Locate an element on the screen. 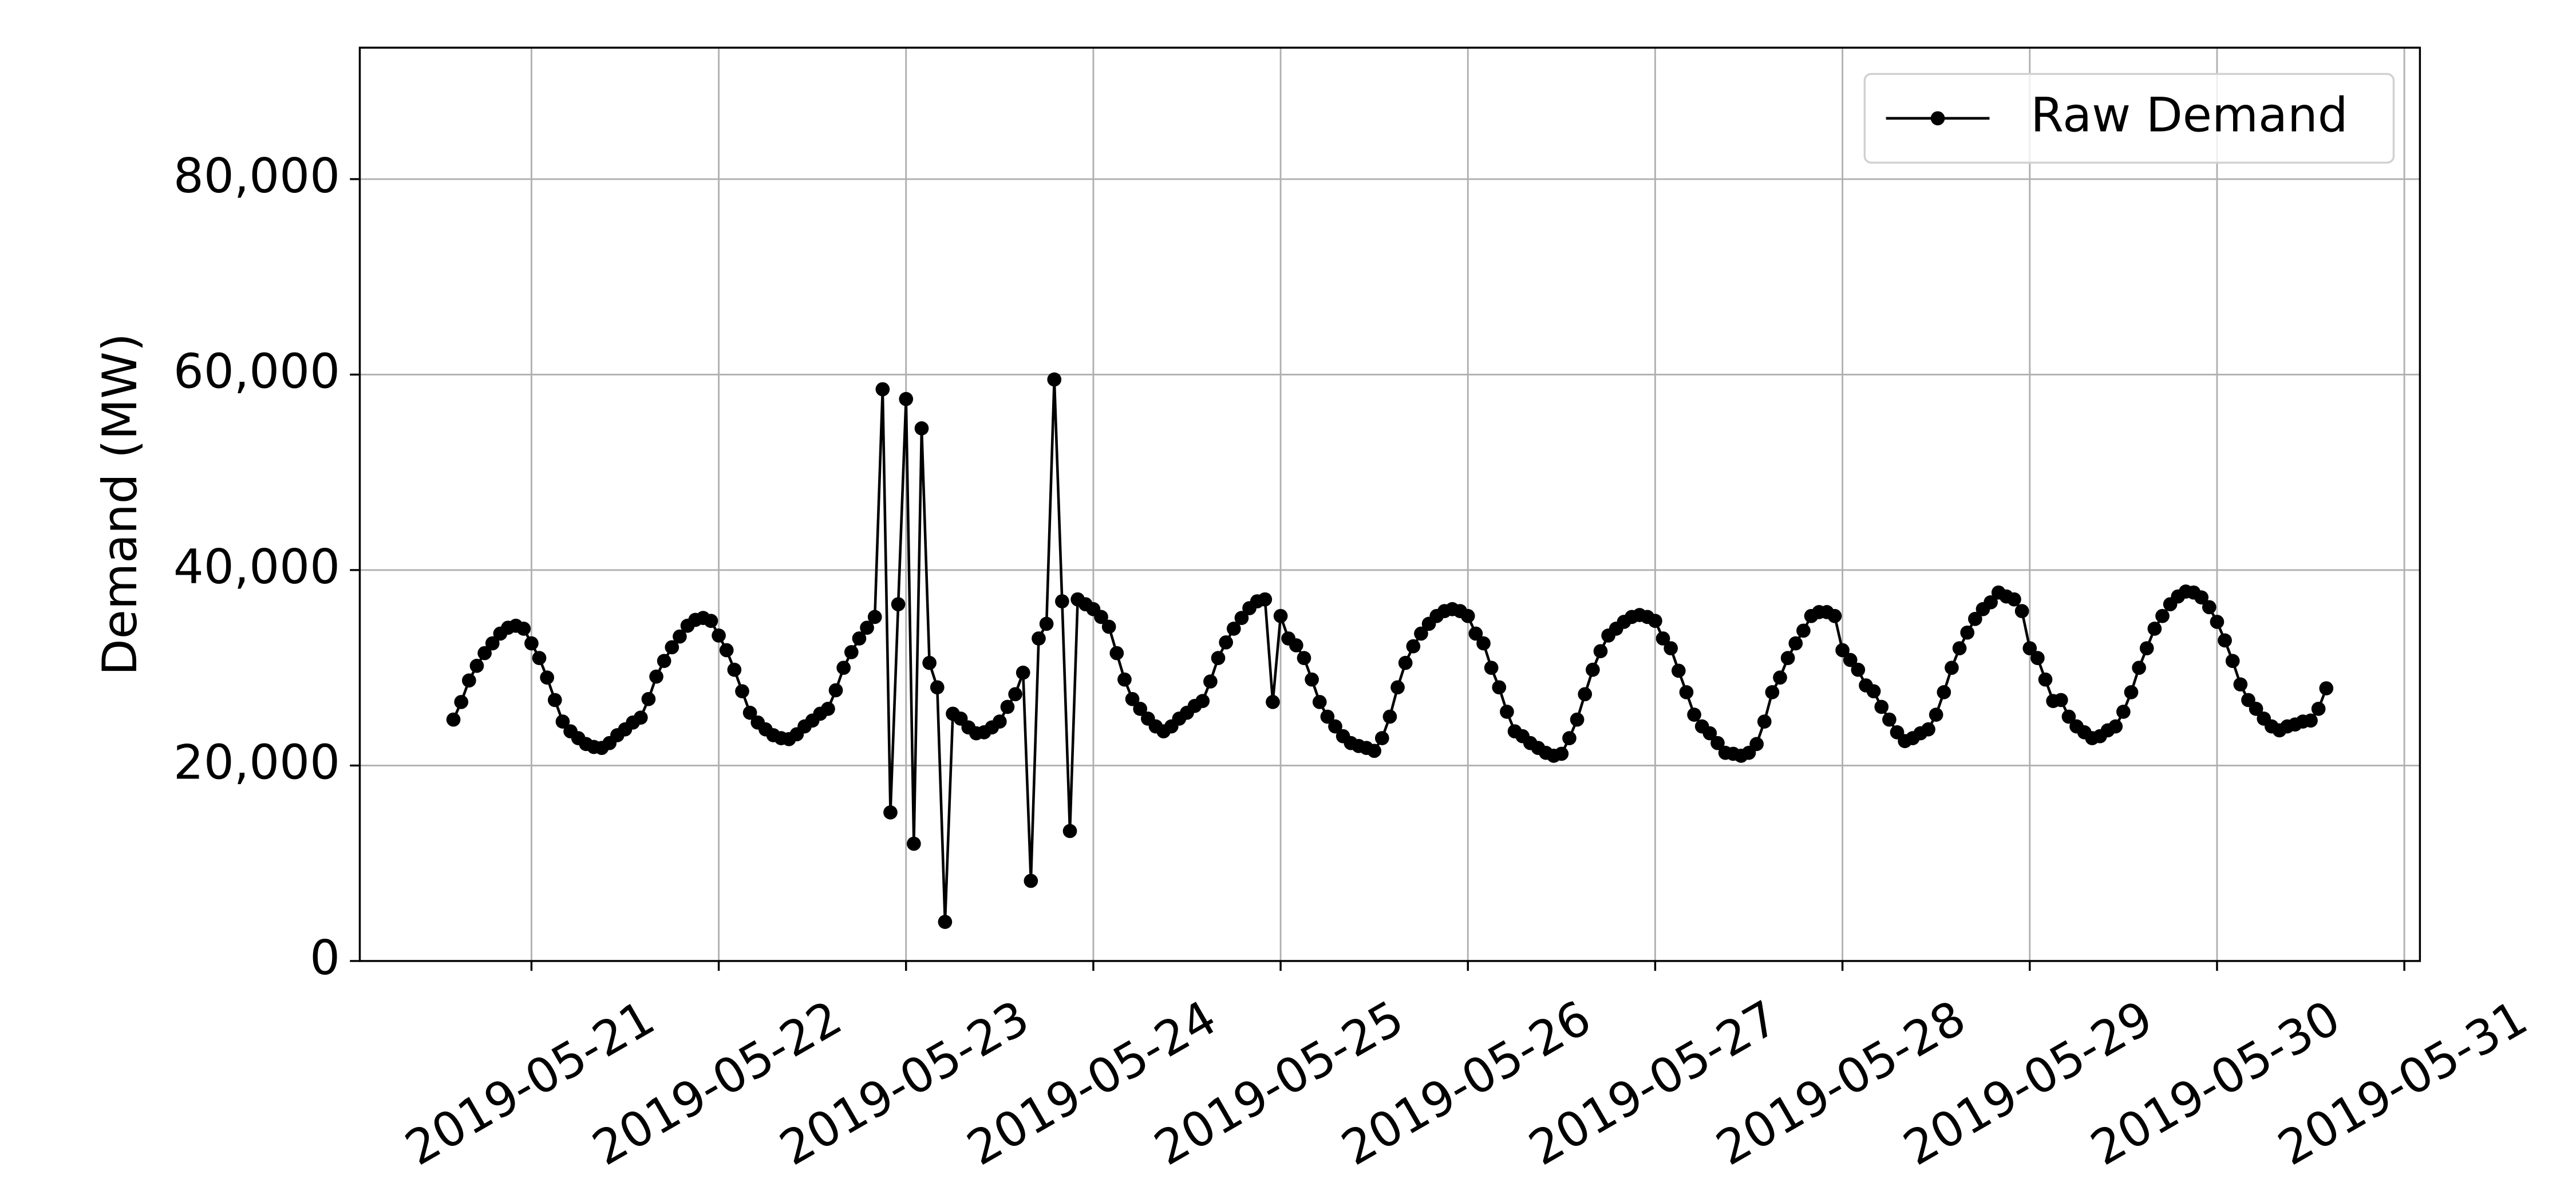 This screenshot has width=2576, height=1202. legend-label: Raw Demand is located at coordinates (2189, 116).